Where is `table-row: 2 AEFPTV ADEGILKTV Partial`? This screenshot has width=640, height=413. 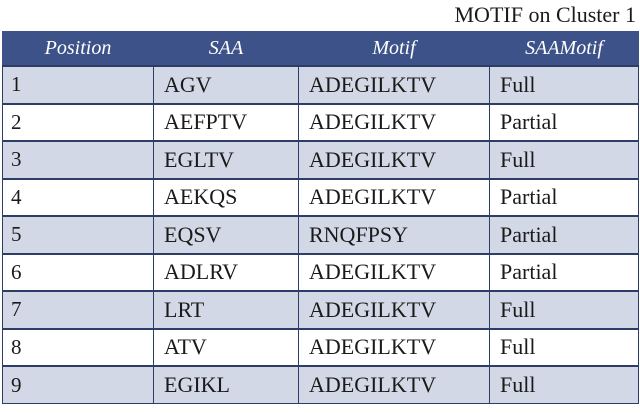
table-row: 2 AEFPTV ADEGILKTV Partial is located at coordinates (320, 122).